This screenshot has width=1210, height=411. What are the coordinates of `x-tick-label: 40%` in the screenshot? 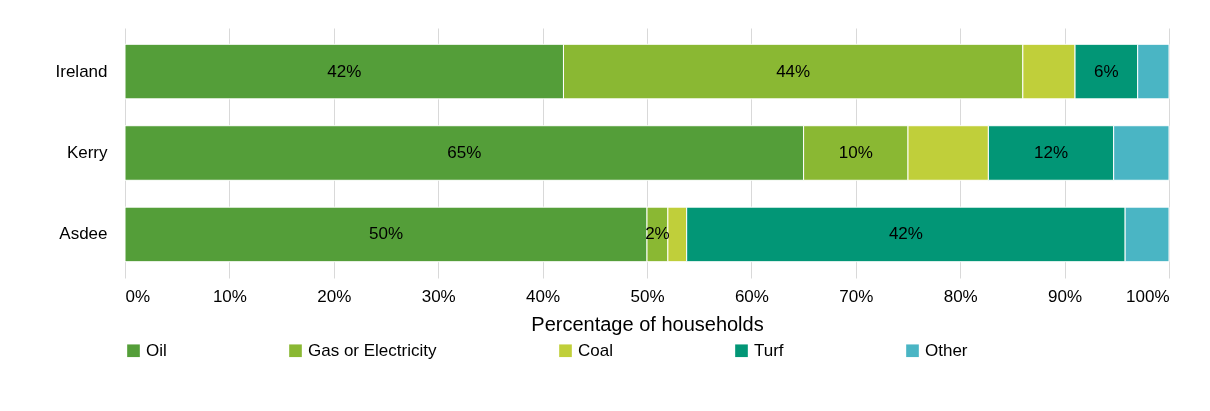 It's located at (543, 296).